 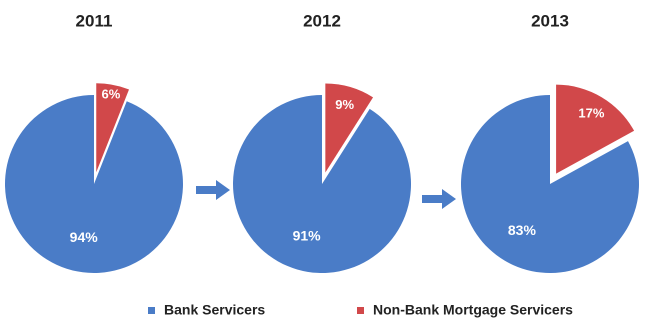 What do you see at coordinates (214, 310) in the screenshot?
I see `legend-label-1: Bank Servicers` at bounding box center [214, 310].